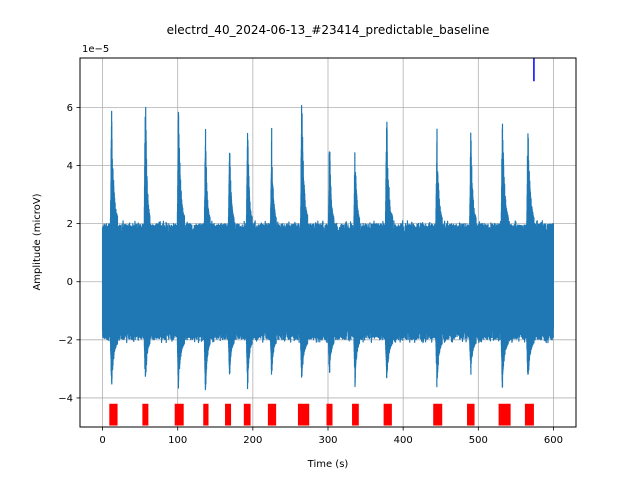 The width and height of the screenshot is (640, 480). What do you see at coordinates (327, 440) in the screenshot?
I see `x-tick-label: 300` at bounding box center [327, 440].